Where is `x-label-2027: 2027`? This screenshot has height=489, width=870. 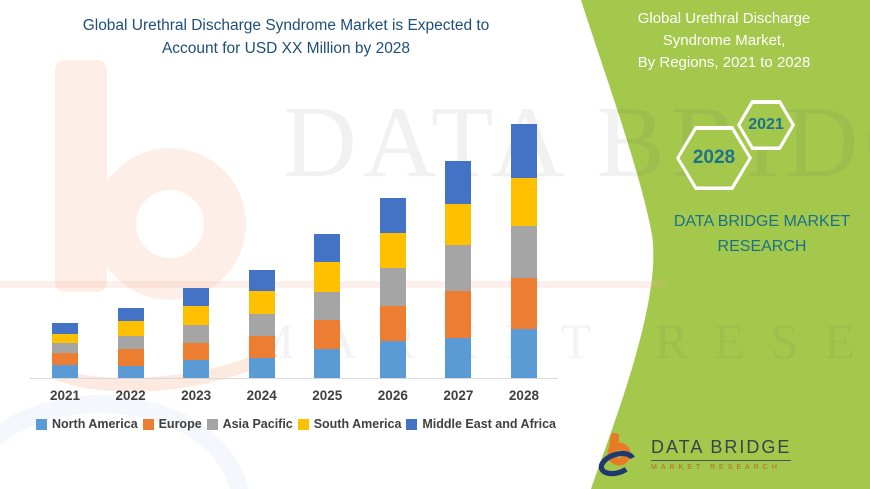
x-label-2027: 2027 is located at coordinates (458, 395).